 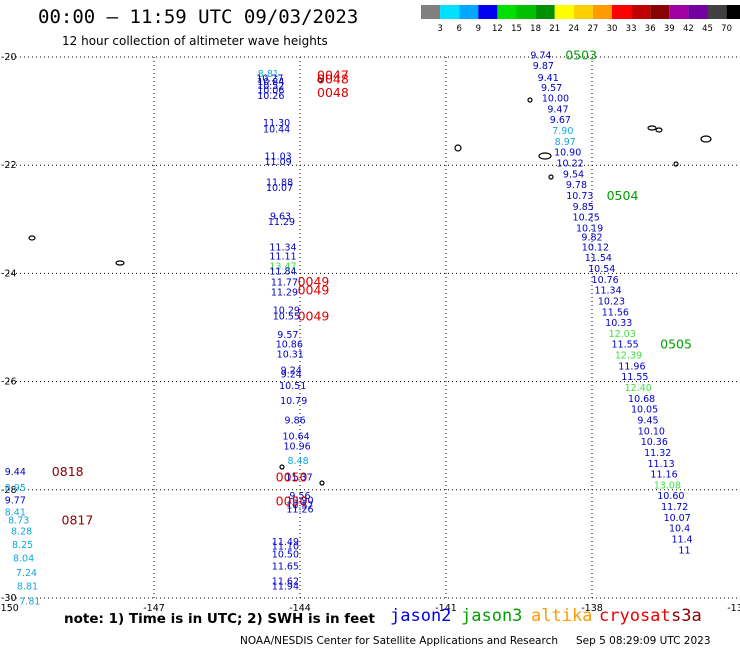 I want to click on colorbar-tick-label: 6, so click(x=458, y=29).